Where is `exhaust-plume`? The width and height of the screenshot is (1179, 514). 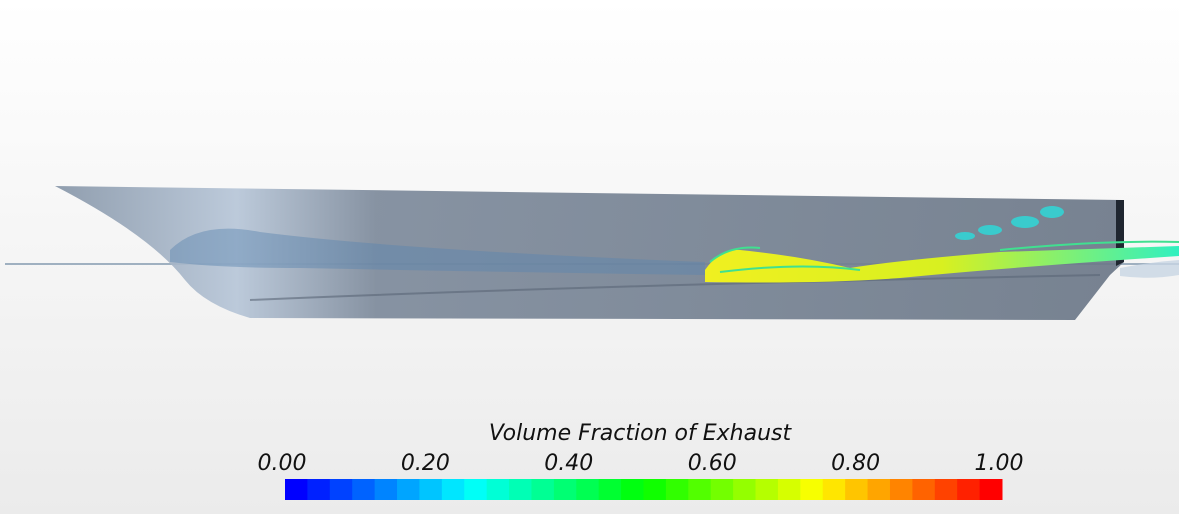
exhaust-plume is located at coordinates (942, 264).